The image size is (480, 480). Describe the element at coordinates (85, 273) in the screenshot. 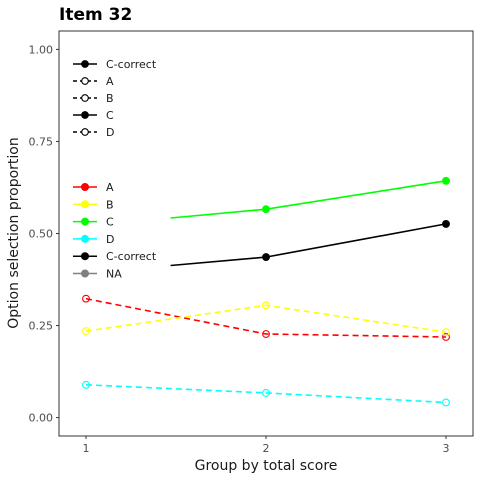

I see `legend-marker-na` at that location.